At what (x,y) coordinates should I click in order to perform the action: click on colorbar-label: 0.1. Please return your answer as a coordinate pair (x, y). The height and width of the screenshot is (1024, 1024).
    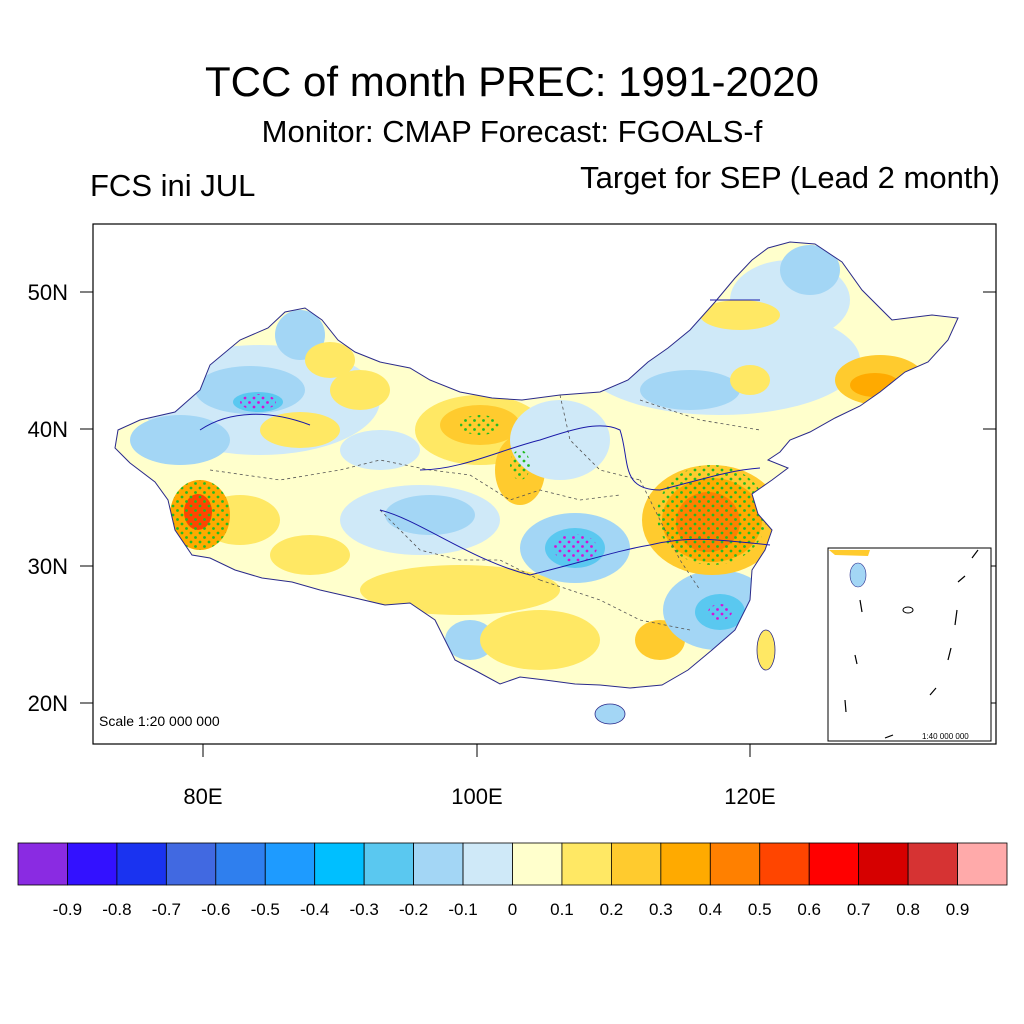
    Looking at the image, I should click on (562, 909).